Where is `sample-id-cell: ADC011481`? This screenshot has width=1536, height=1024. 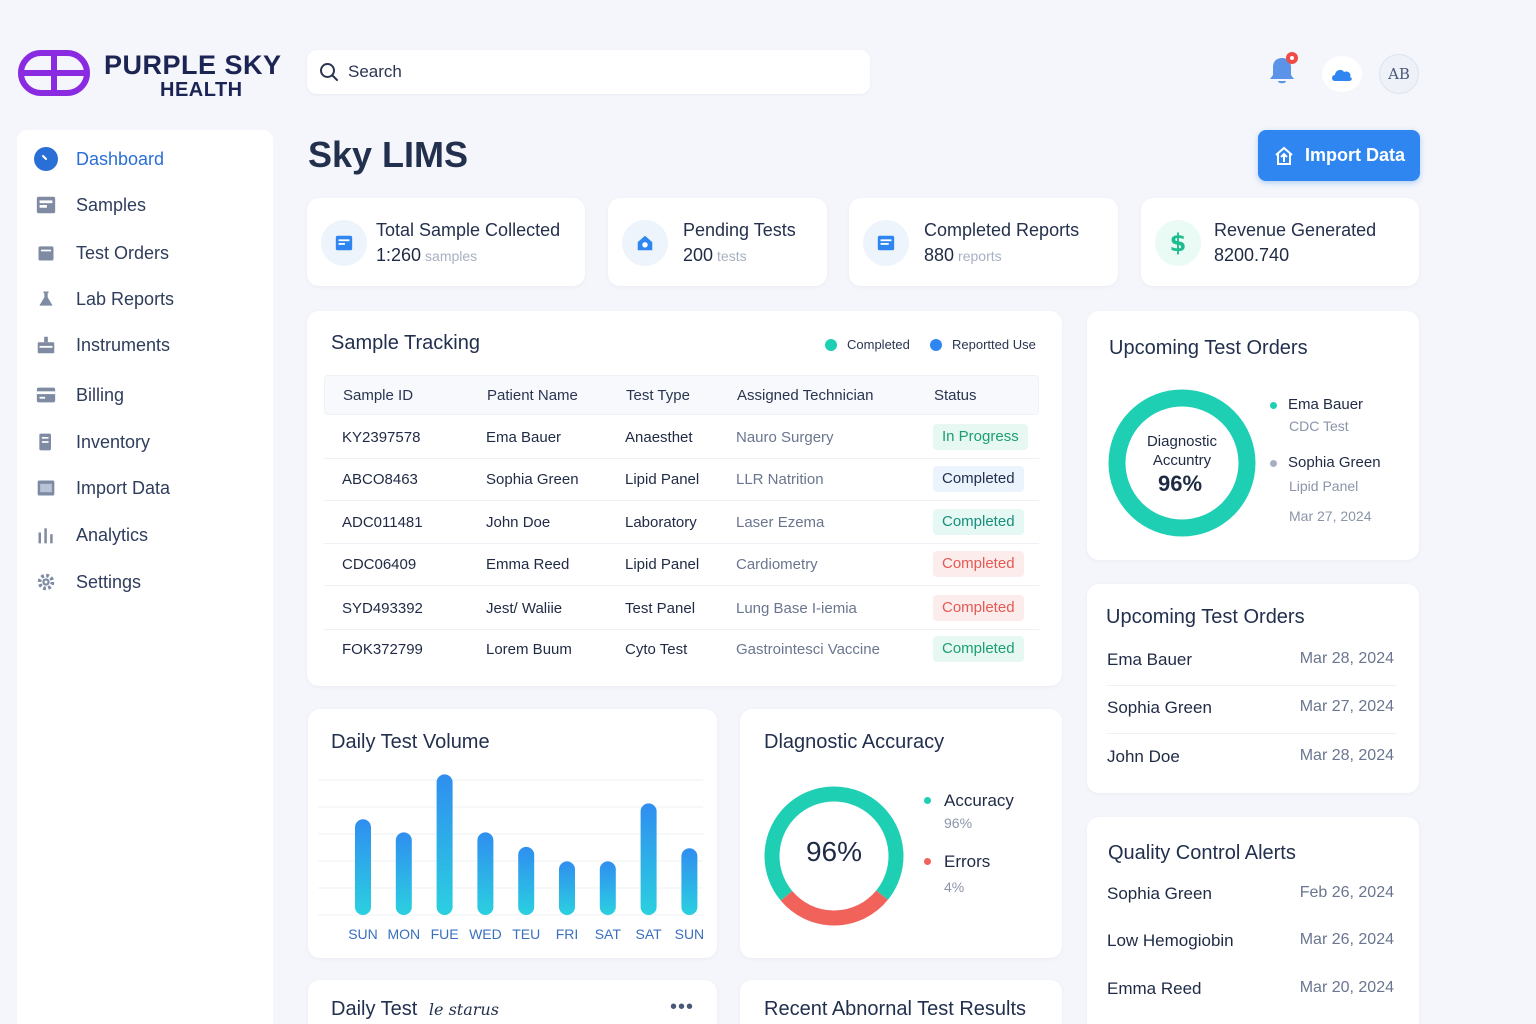 sample-id-cell: ADC011481 is located at coordinates (382, 522).